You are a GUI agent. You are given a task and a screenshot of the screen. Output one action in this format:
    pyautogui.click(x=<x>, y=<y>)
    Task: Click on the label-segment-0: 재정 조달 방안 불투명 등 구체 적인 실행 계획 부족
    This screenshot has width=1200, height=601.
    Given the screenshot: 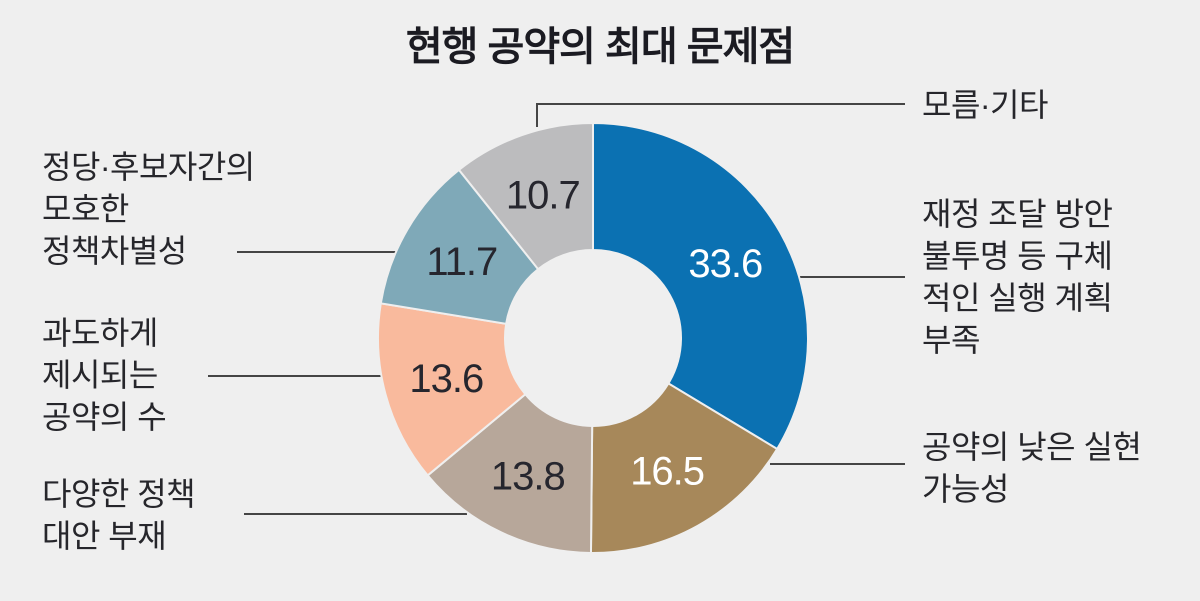 What is the action you would take?
    pyautogui.click(x=1017, y=277)
    